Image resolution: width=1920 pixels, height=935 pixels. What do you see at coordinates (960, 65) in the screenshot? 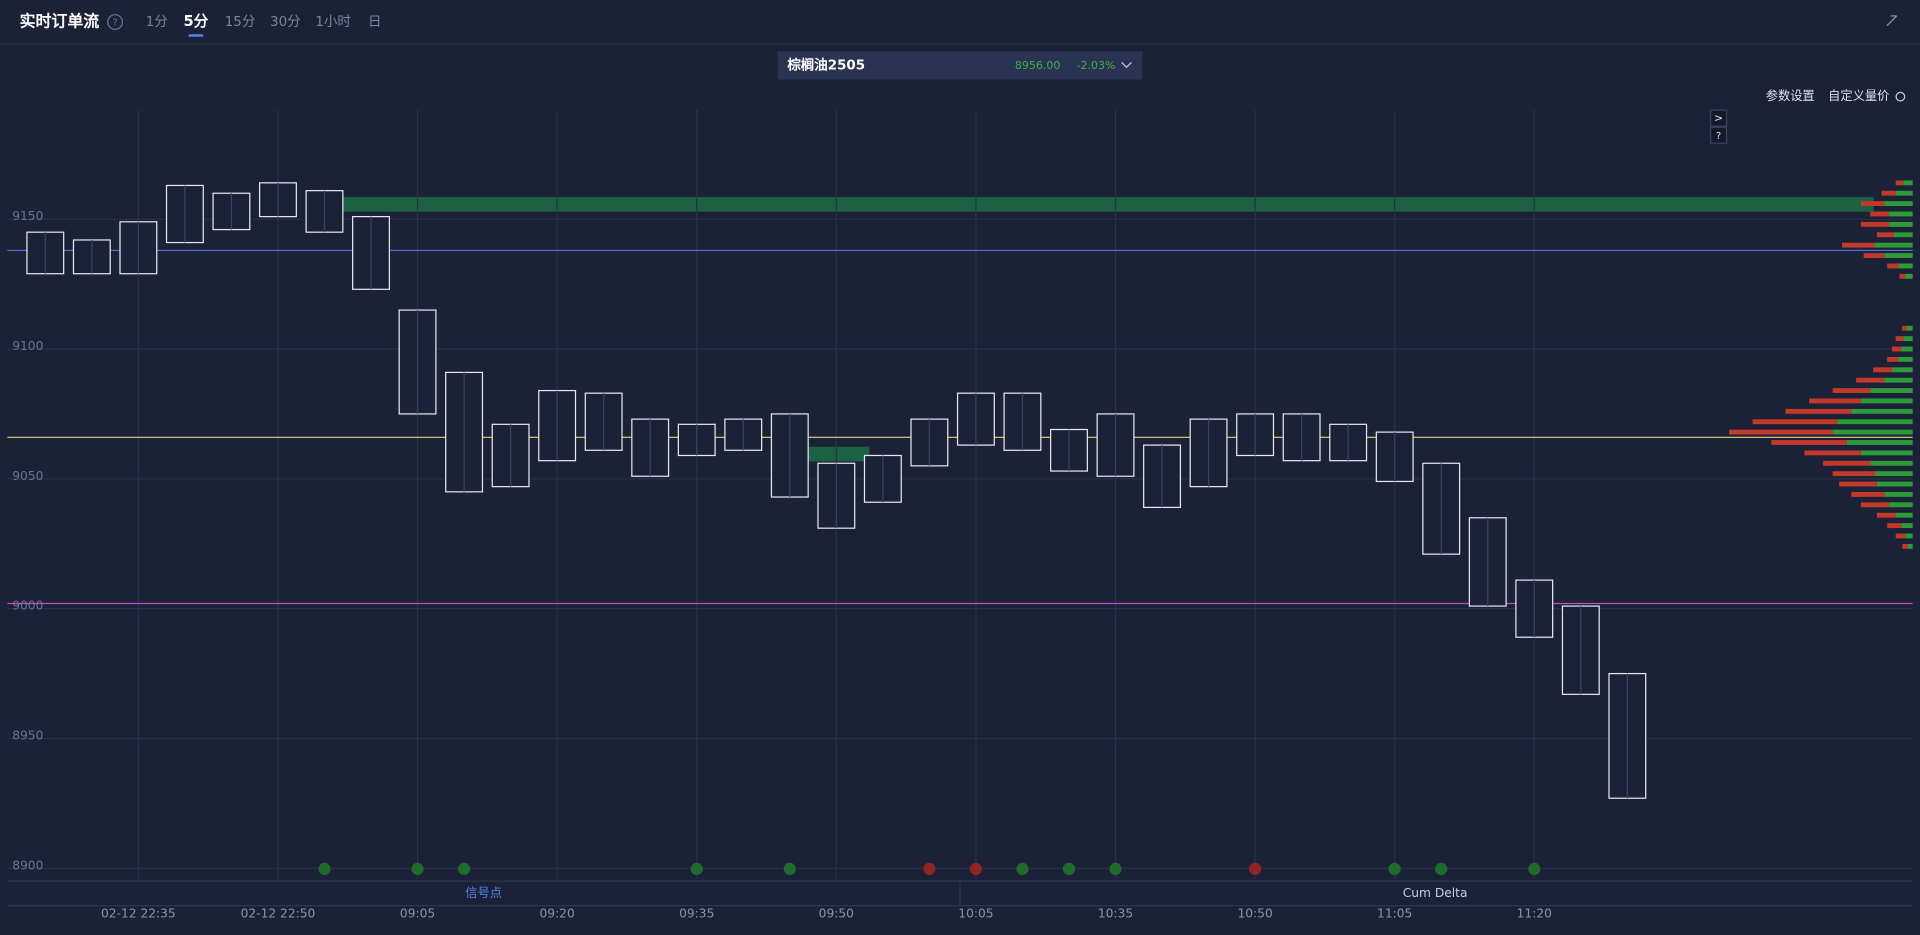
I see `instrument-box` at bounding box center [960, 65].